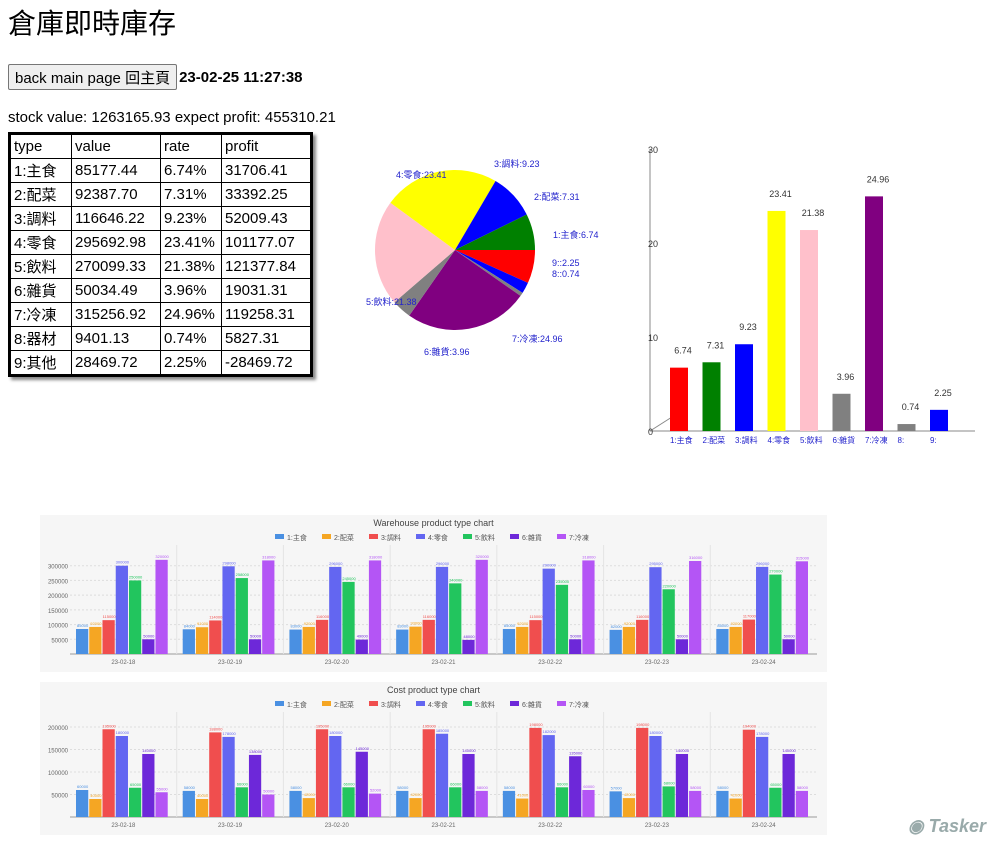 Image resolution: width=1000 pixels, height=848 pixels. Describe the element at coordinates (653, 338) in the screenshot. I see `y-tick-label: 10` at that location.